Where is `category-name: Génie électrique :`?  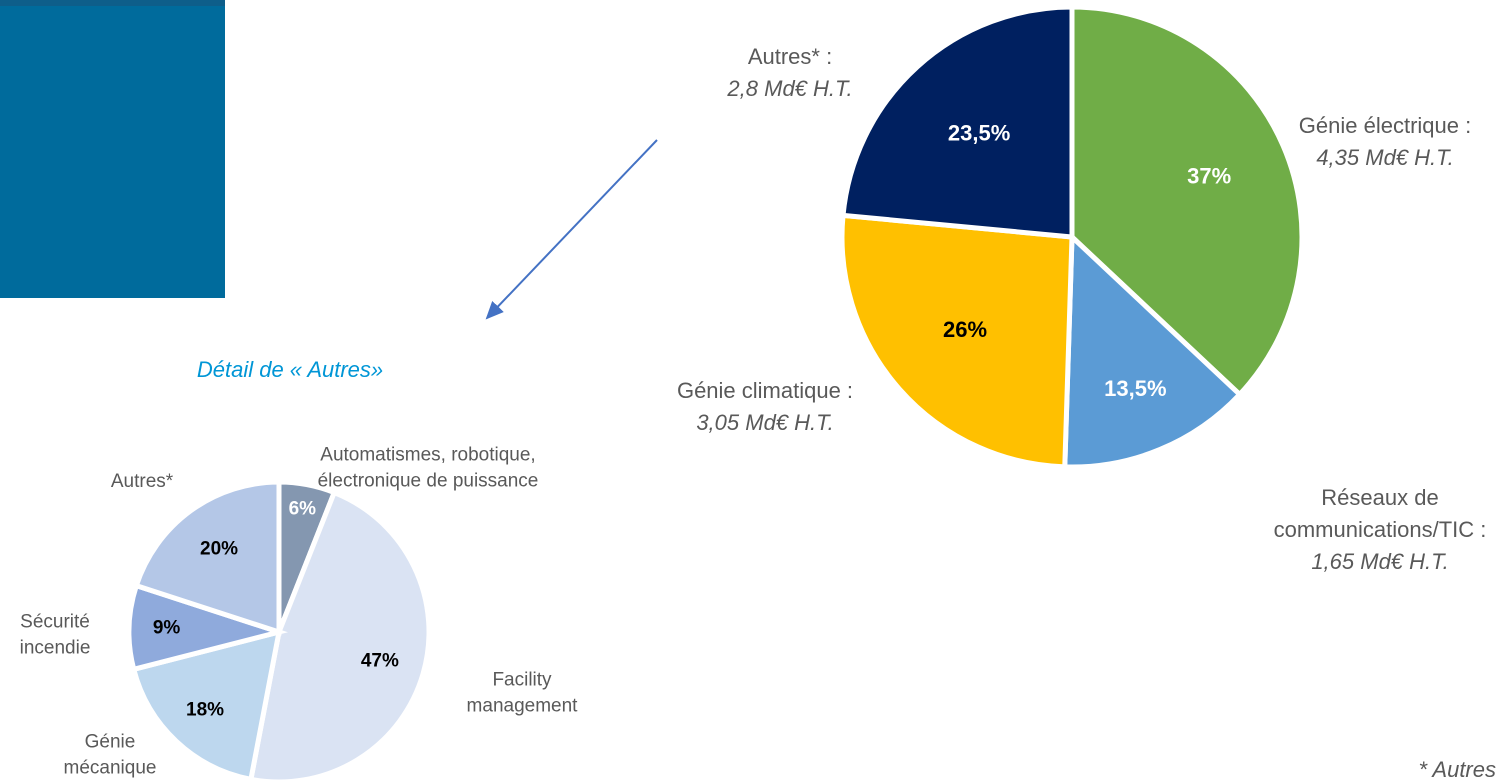
category-name: Génie électrique : is located at coordinates (1385, 126).